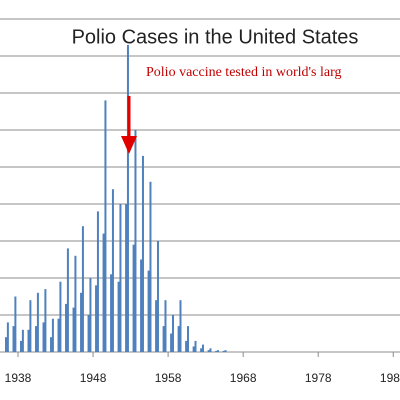  What do you see at coordinates (93, 378) in the screenshot?
I see `x-tick-label: 1948` at bounding box center [93, 378].